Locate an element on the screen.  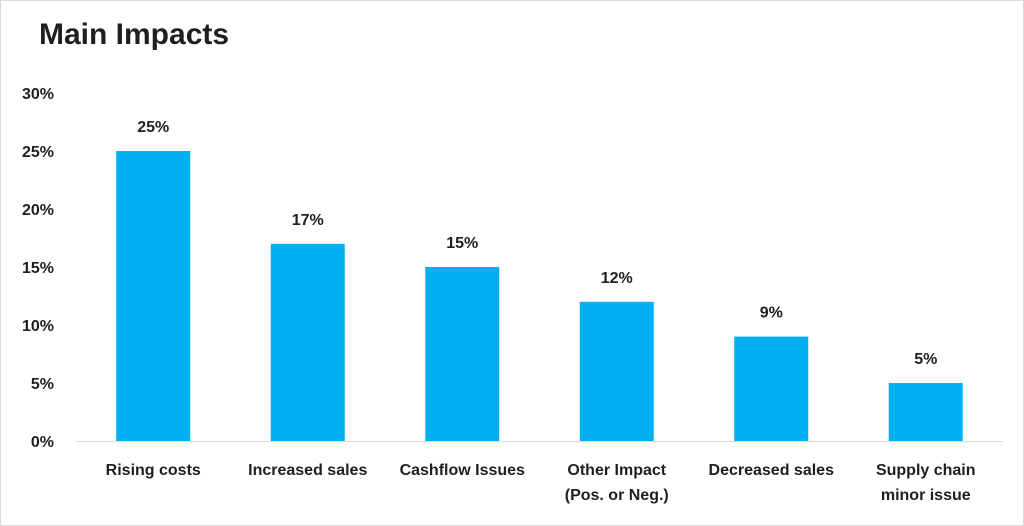
data-label: 17% is located at coordinates (308, 220).